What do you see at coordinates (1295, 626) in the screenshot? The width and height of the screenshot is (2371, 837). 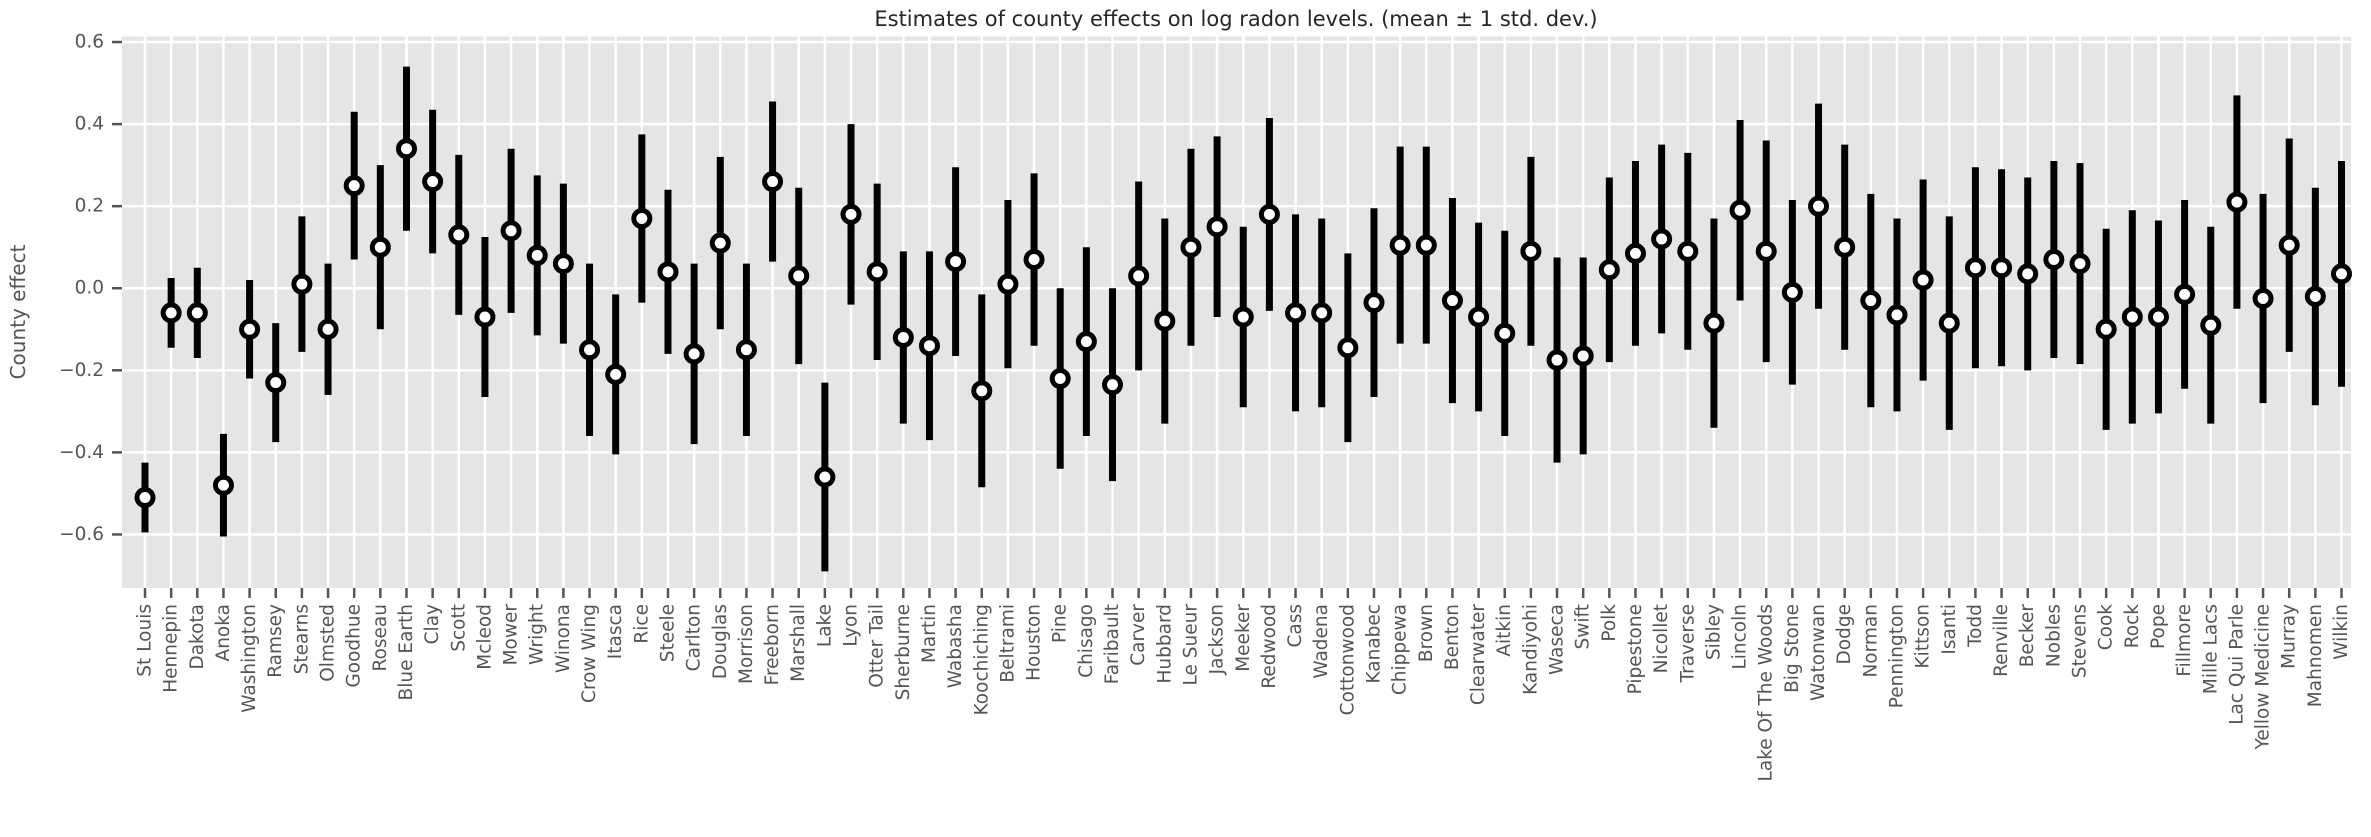 I see `x-tick-label: Cass` at bounding box center [1295, 626].